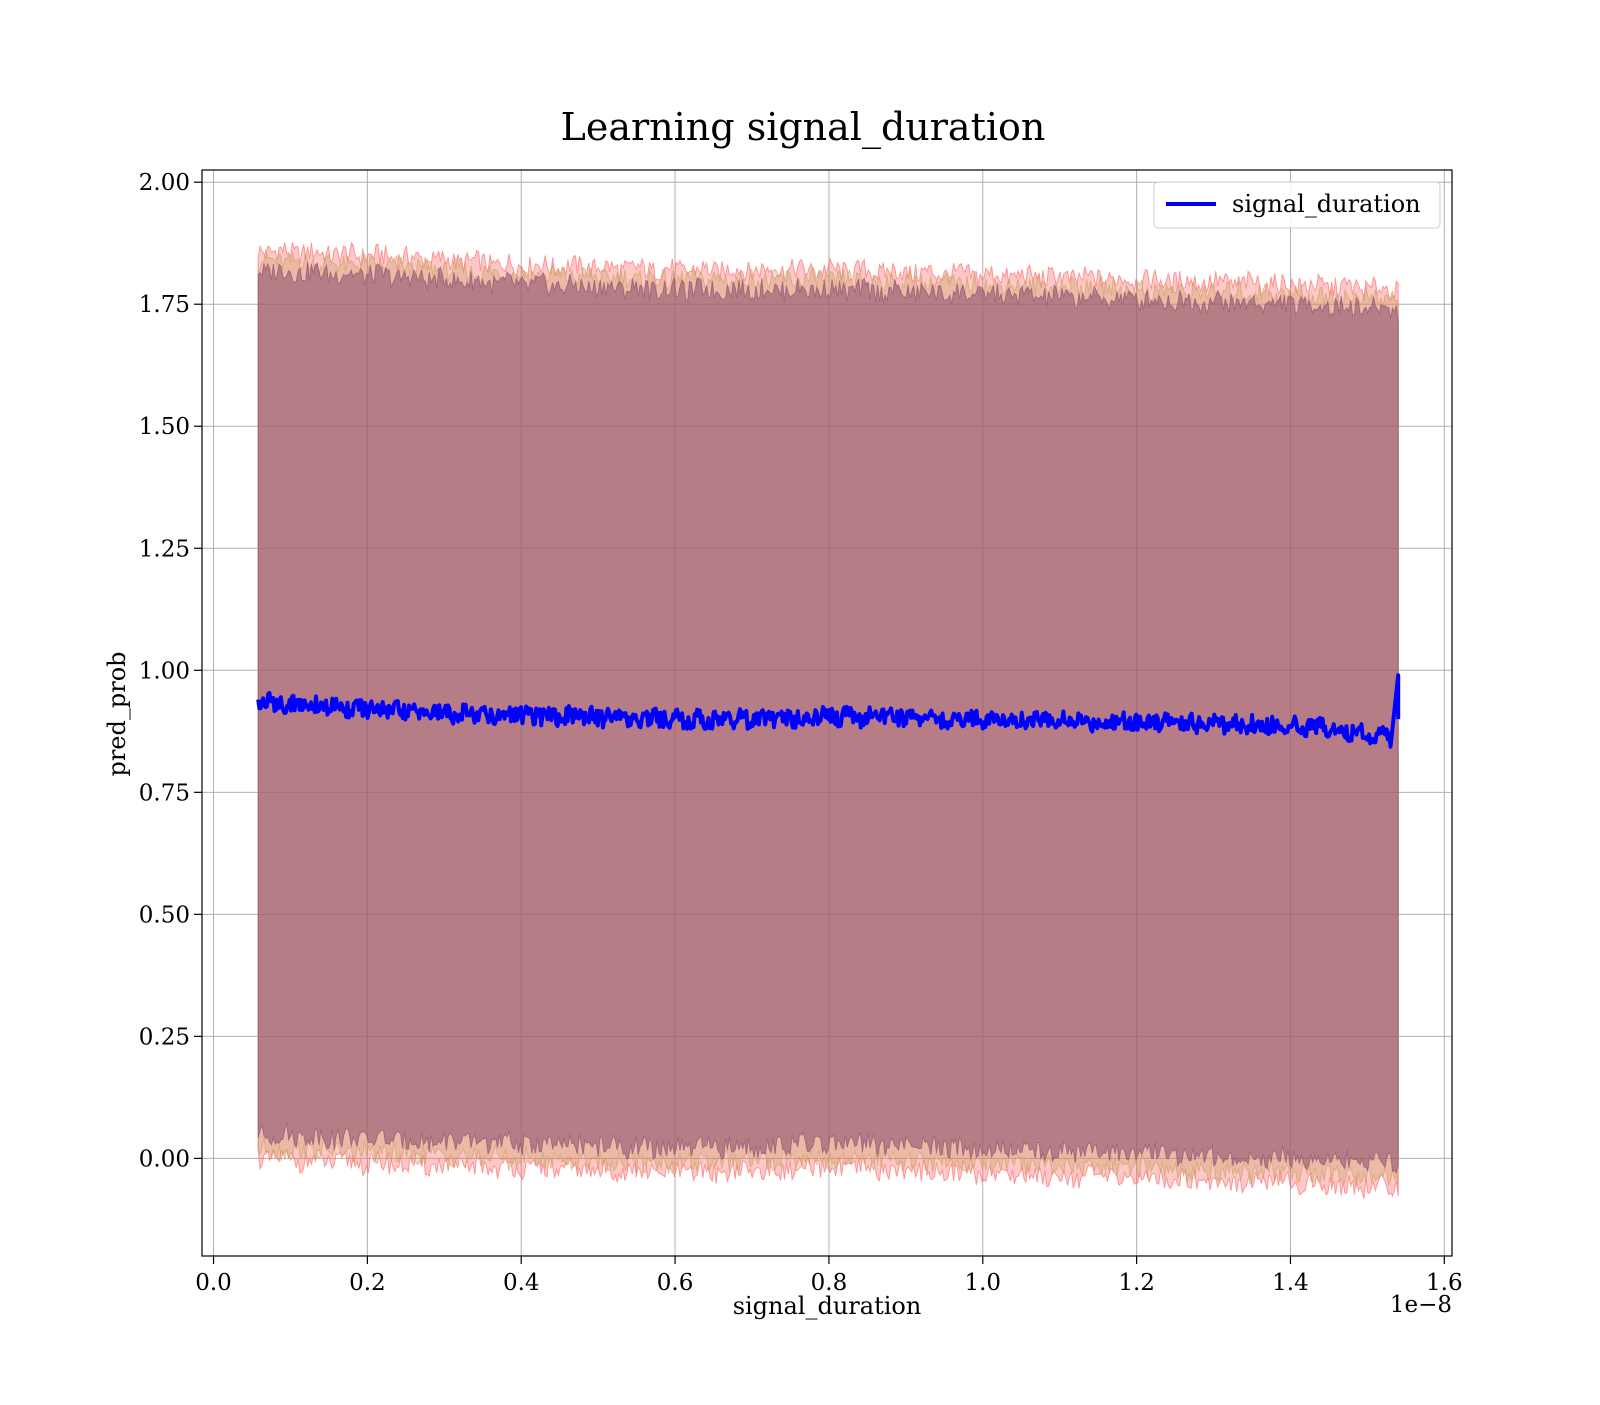 This screenshot has width=1600, height=1405. Describe the element at coordinates (164, 1159) in the screenshot. I see `y-tick-label: 0.00` at that location.